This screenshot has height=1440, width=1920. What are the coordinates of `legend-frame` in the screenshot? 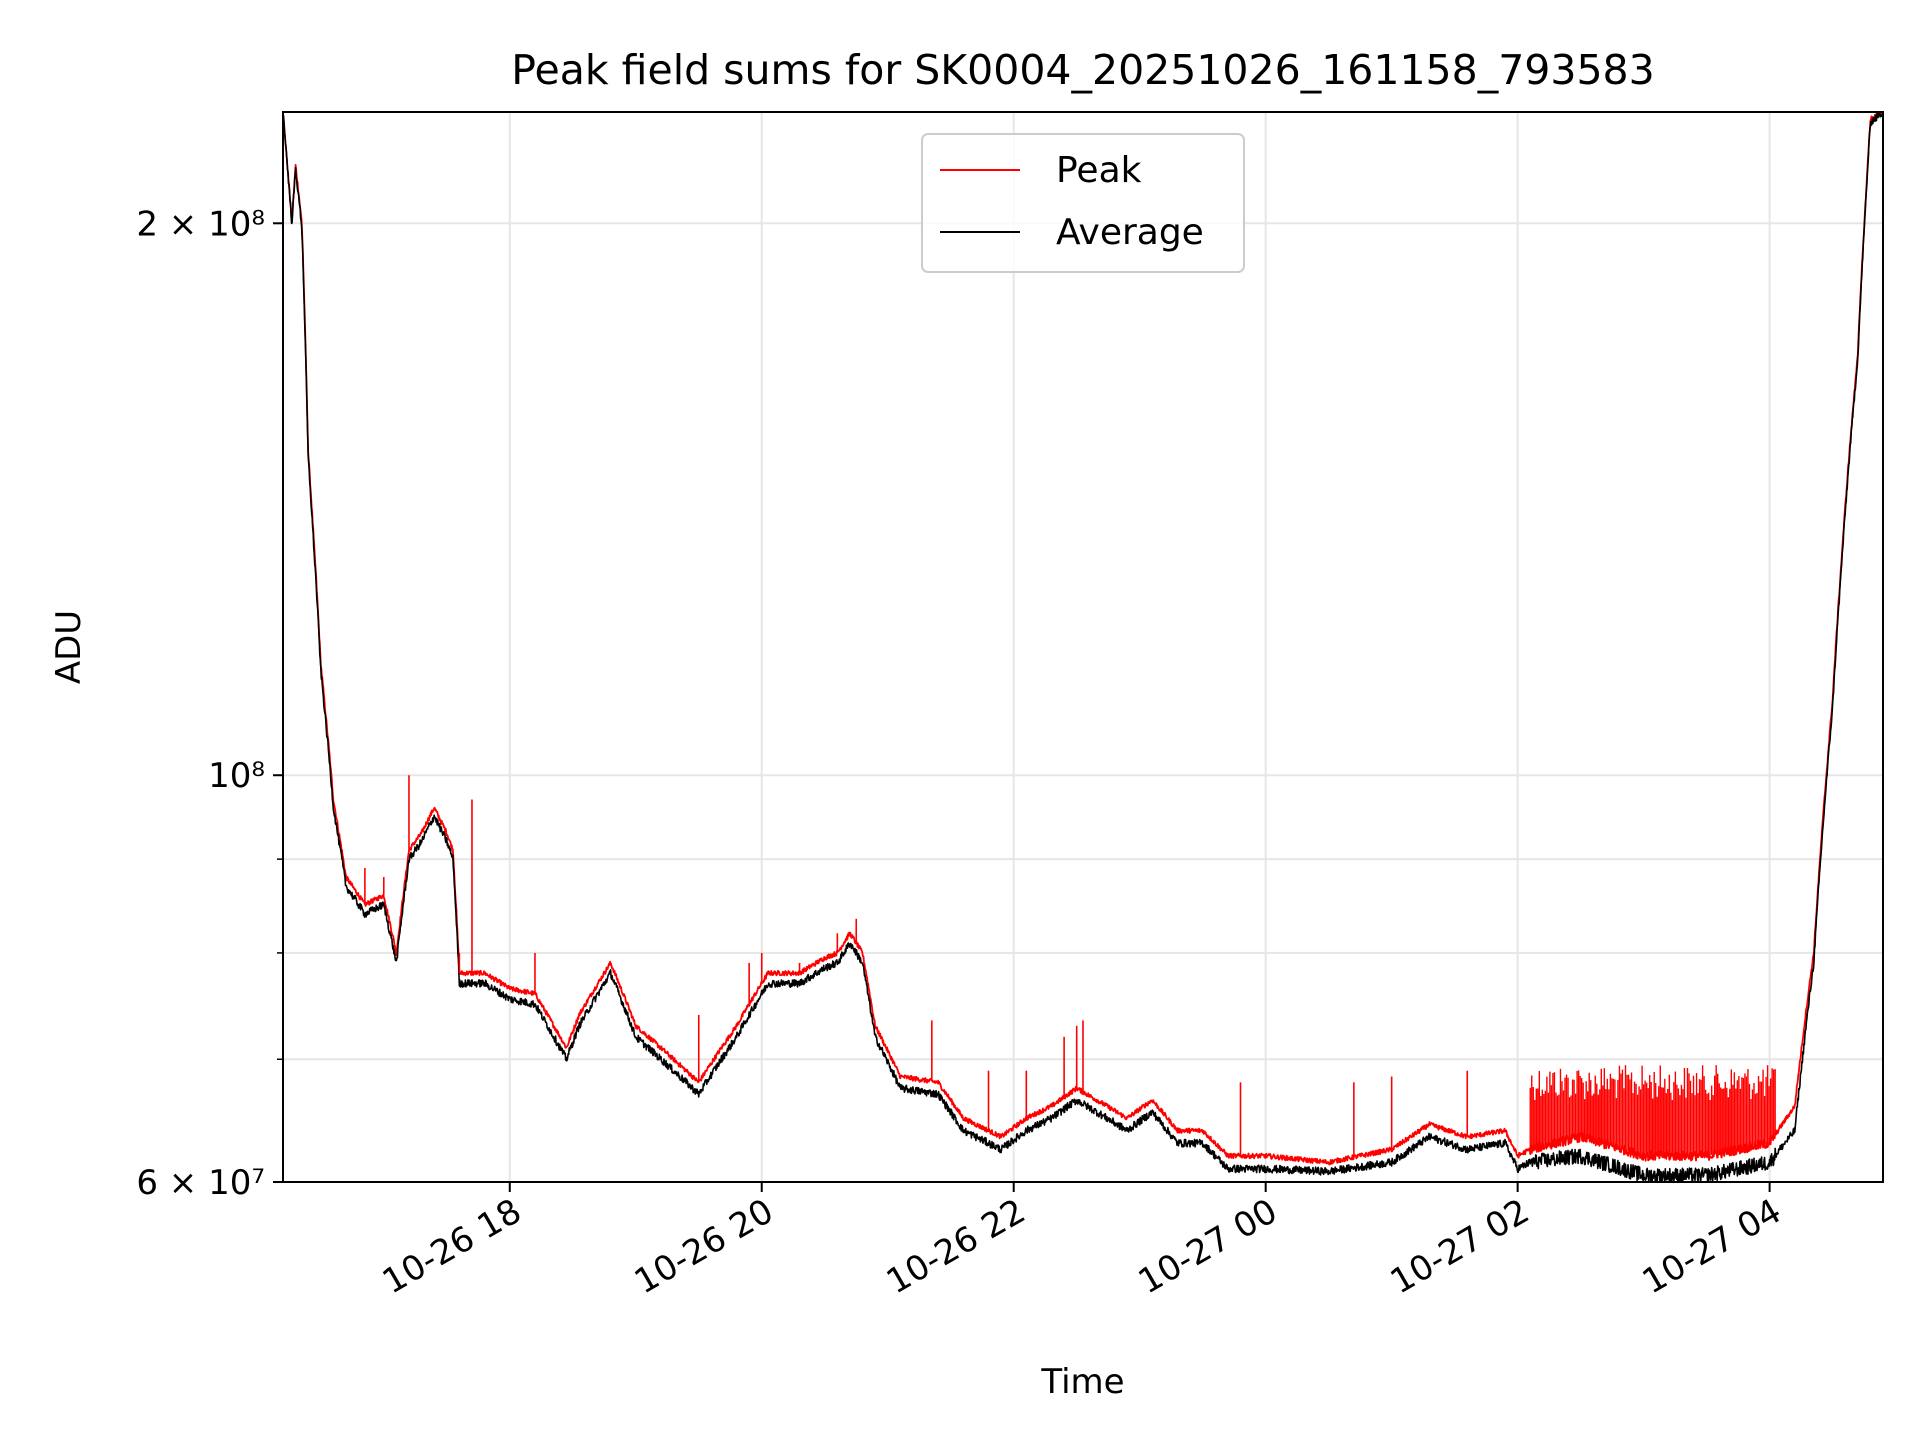 It's located at (1083, 203).